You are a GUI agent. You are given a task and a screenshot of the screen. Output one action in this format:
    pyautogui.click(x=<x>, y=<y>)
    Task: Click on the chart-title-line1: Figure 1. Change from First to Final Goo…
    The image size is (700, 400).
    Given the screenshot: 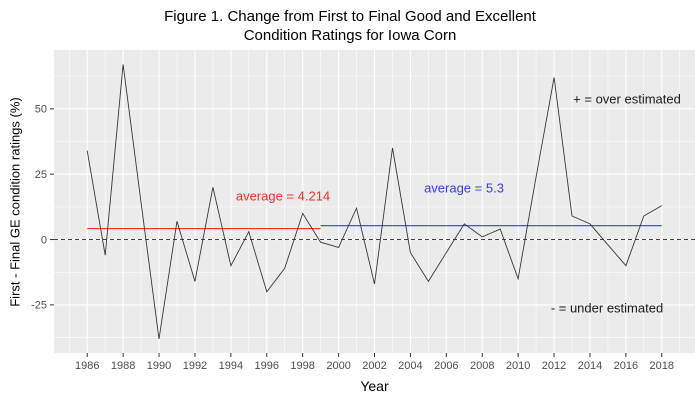 What is the action you would take?
    pyautogui.click(x=350, y=16)
    